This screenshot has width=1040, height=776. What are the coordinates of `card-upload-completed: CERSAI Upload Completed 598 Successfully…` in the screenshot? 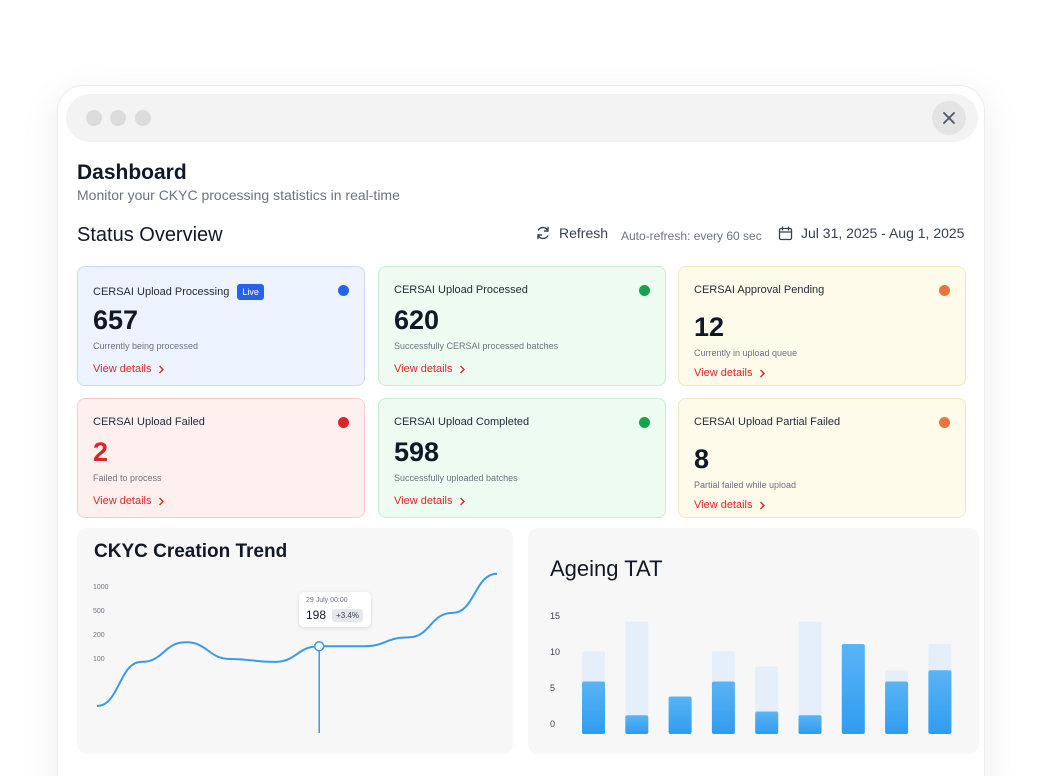 It's located at (522, 458).